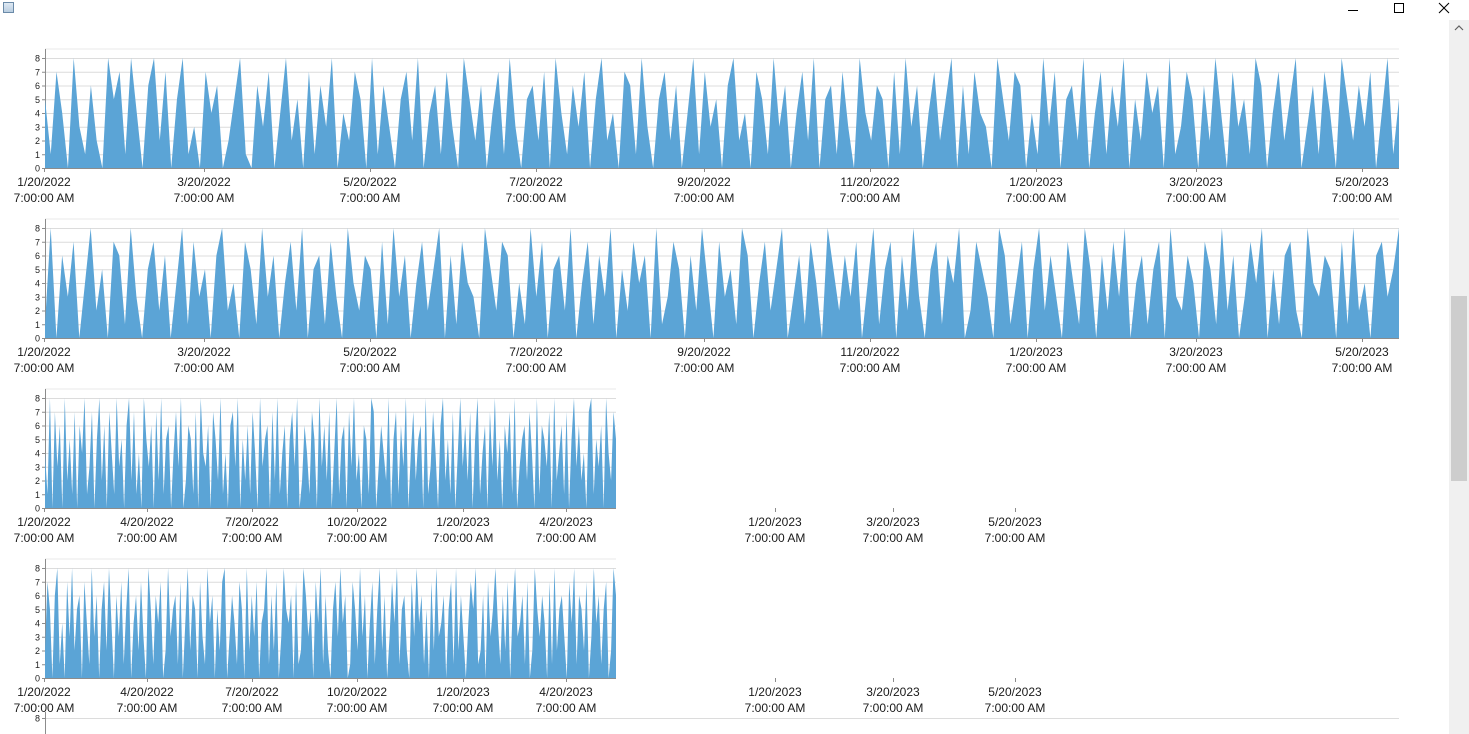 This screenshot has height=734, width=1469. Describe the element at coordinates (734, 10) in the screenshot. I see `title-bar` at that location.